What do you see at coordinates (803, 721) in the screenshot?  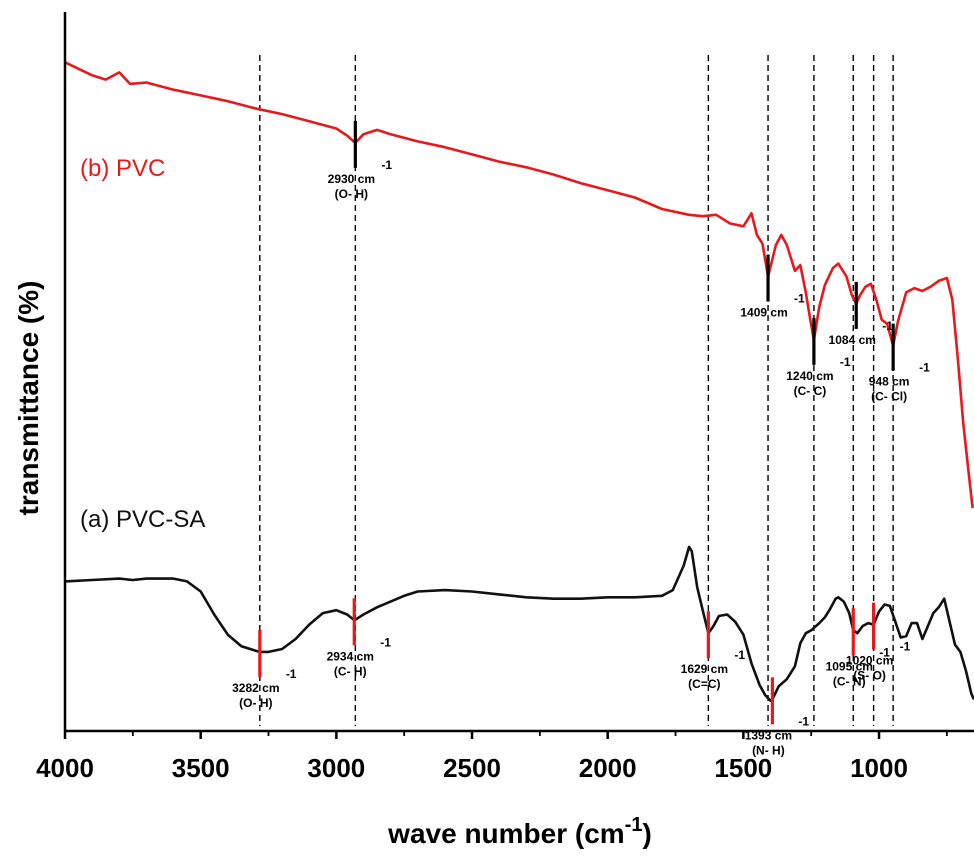 I see `peak-label-sup-8: -1` at bounding box center [803, 721].